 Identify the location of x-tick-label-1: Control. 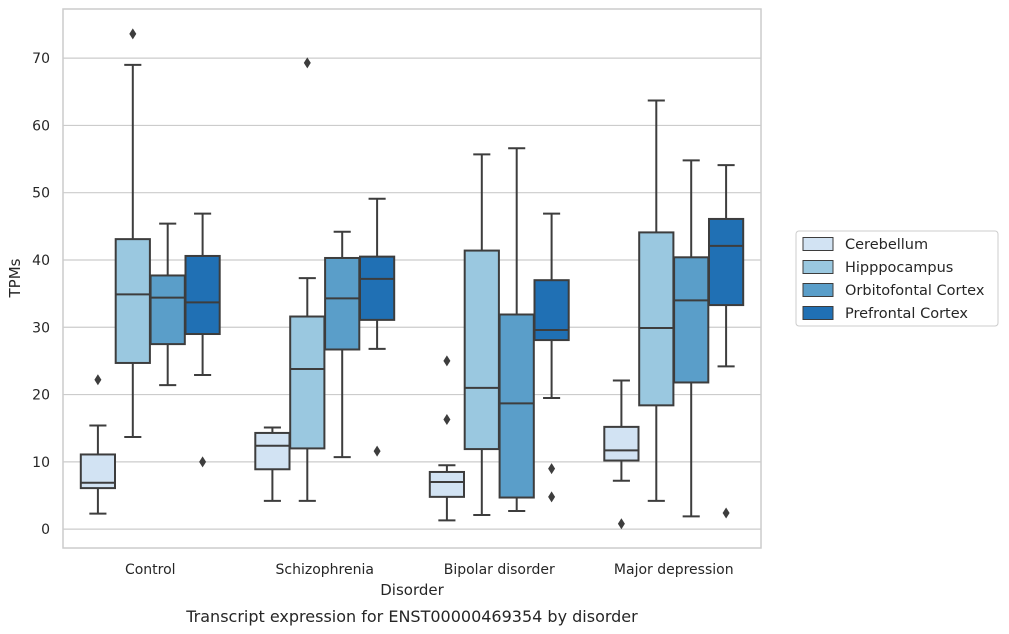
(150, 570).